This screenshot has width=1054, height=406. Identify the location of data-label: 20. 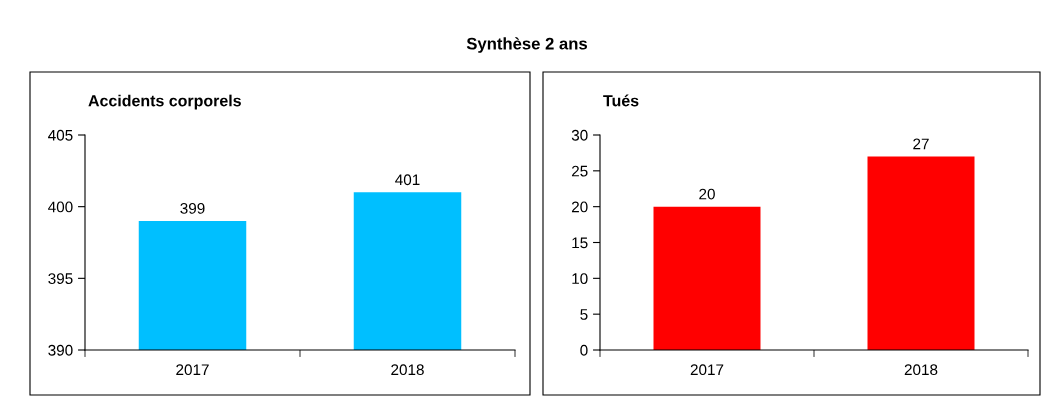
(707, 194).